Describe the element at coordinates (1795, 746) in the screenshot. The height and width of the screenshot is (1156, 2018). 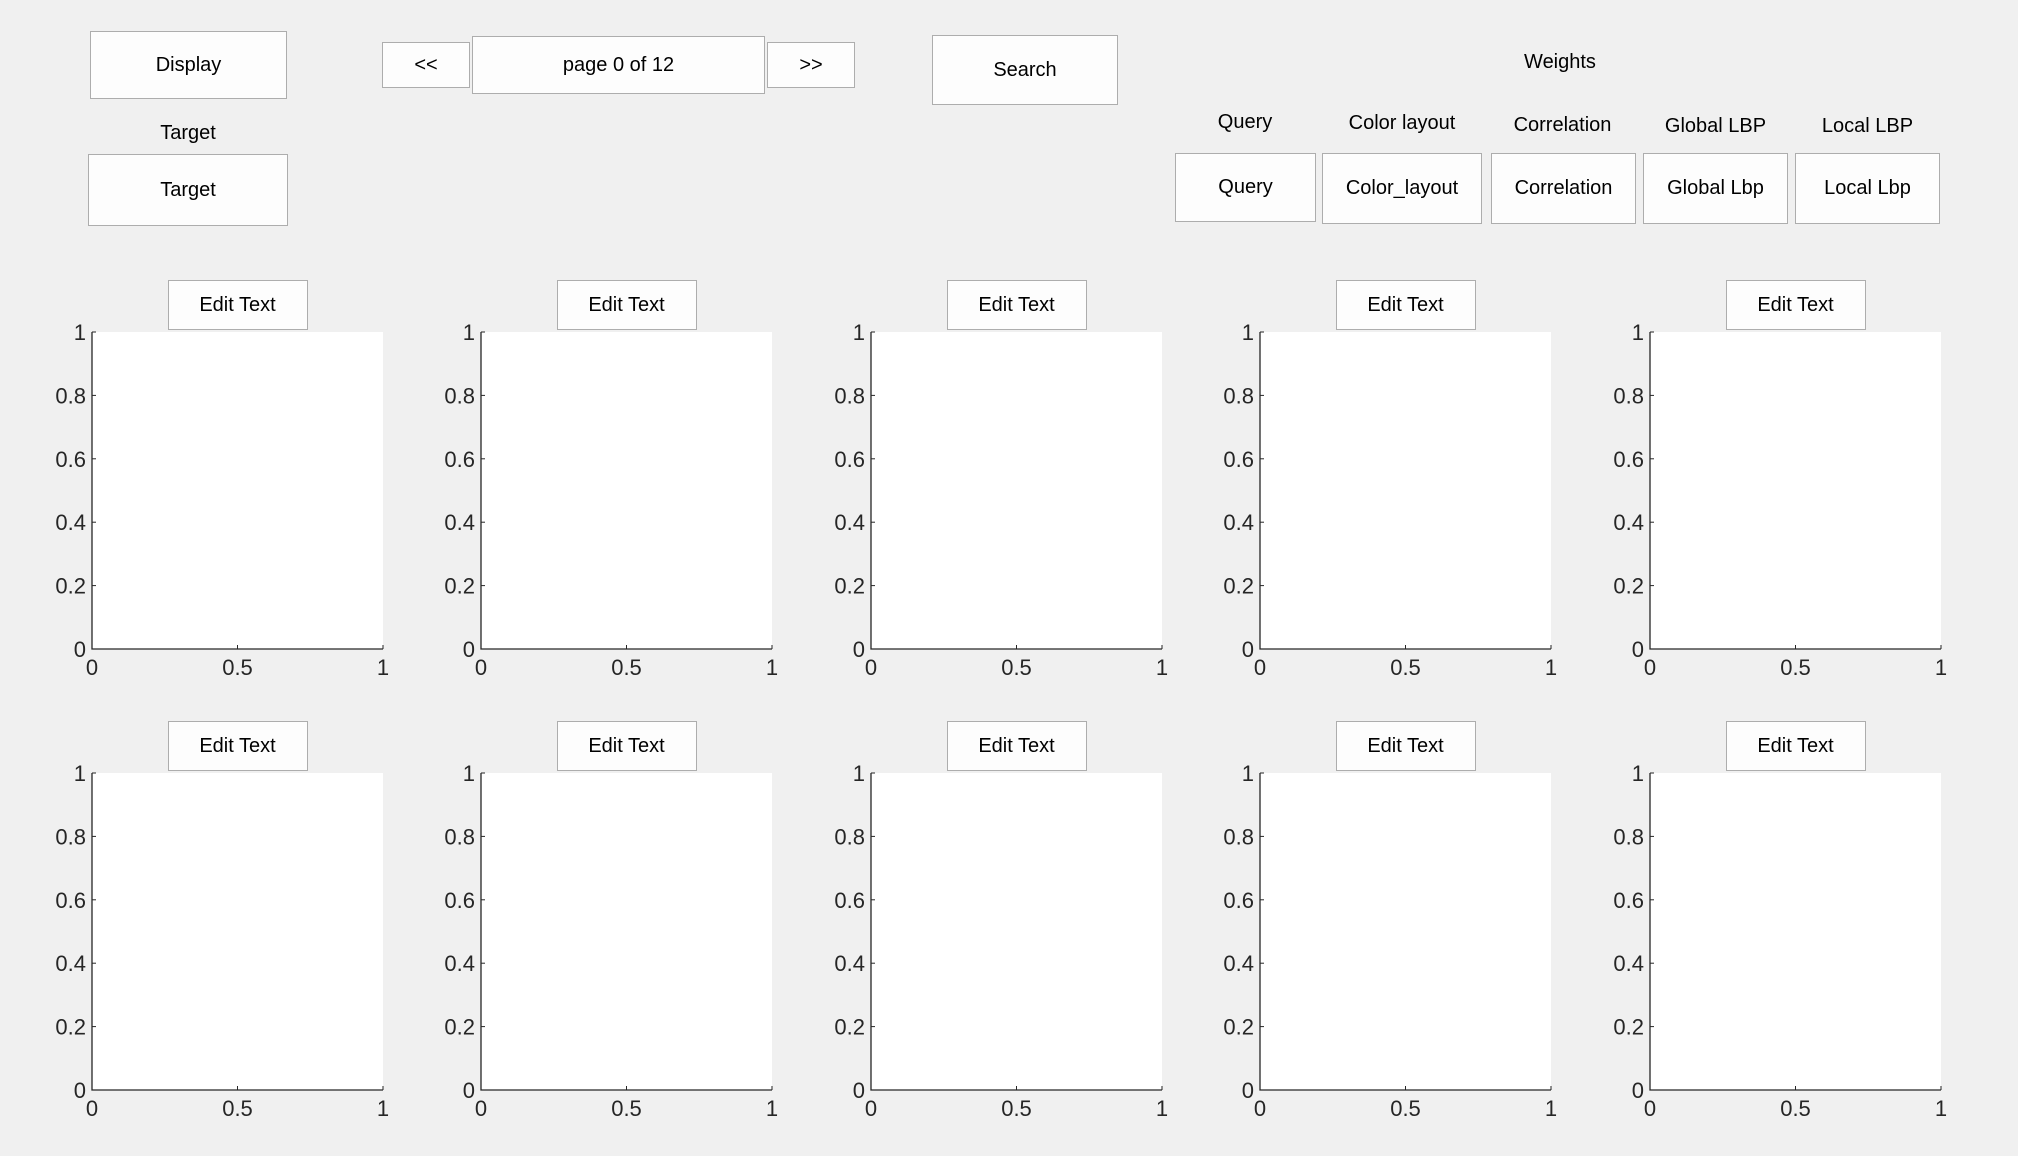
I see `result-edit-text-10: Edit Text` at that location.